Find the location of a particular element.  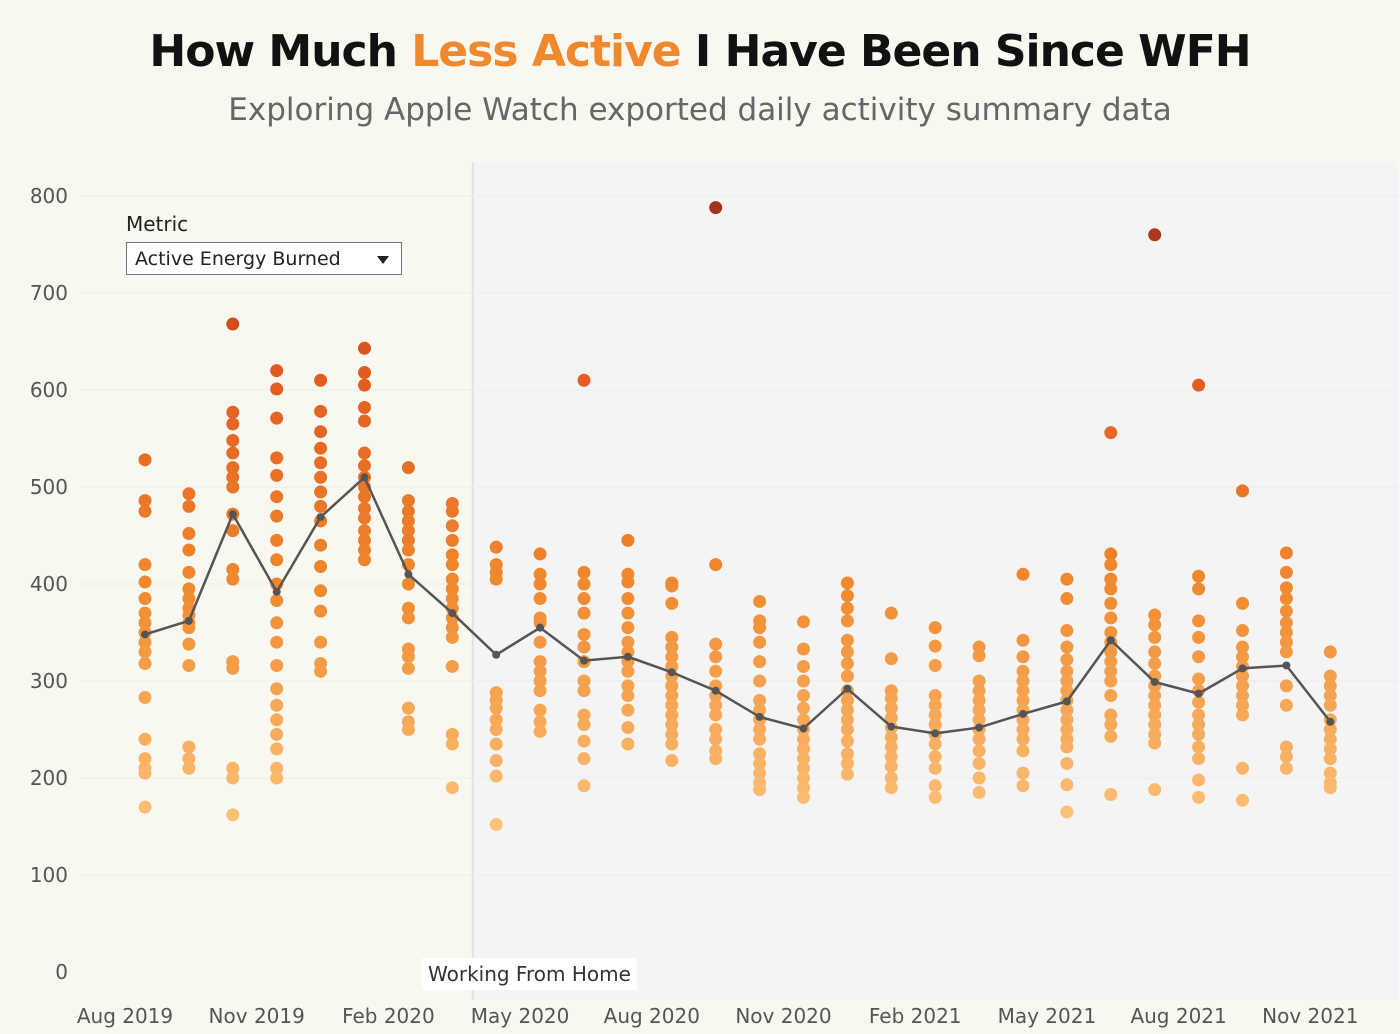

y-tick-label: 0 is located at coordinates (61, 972).